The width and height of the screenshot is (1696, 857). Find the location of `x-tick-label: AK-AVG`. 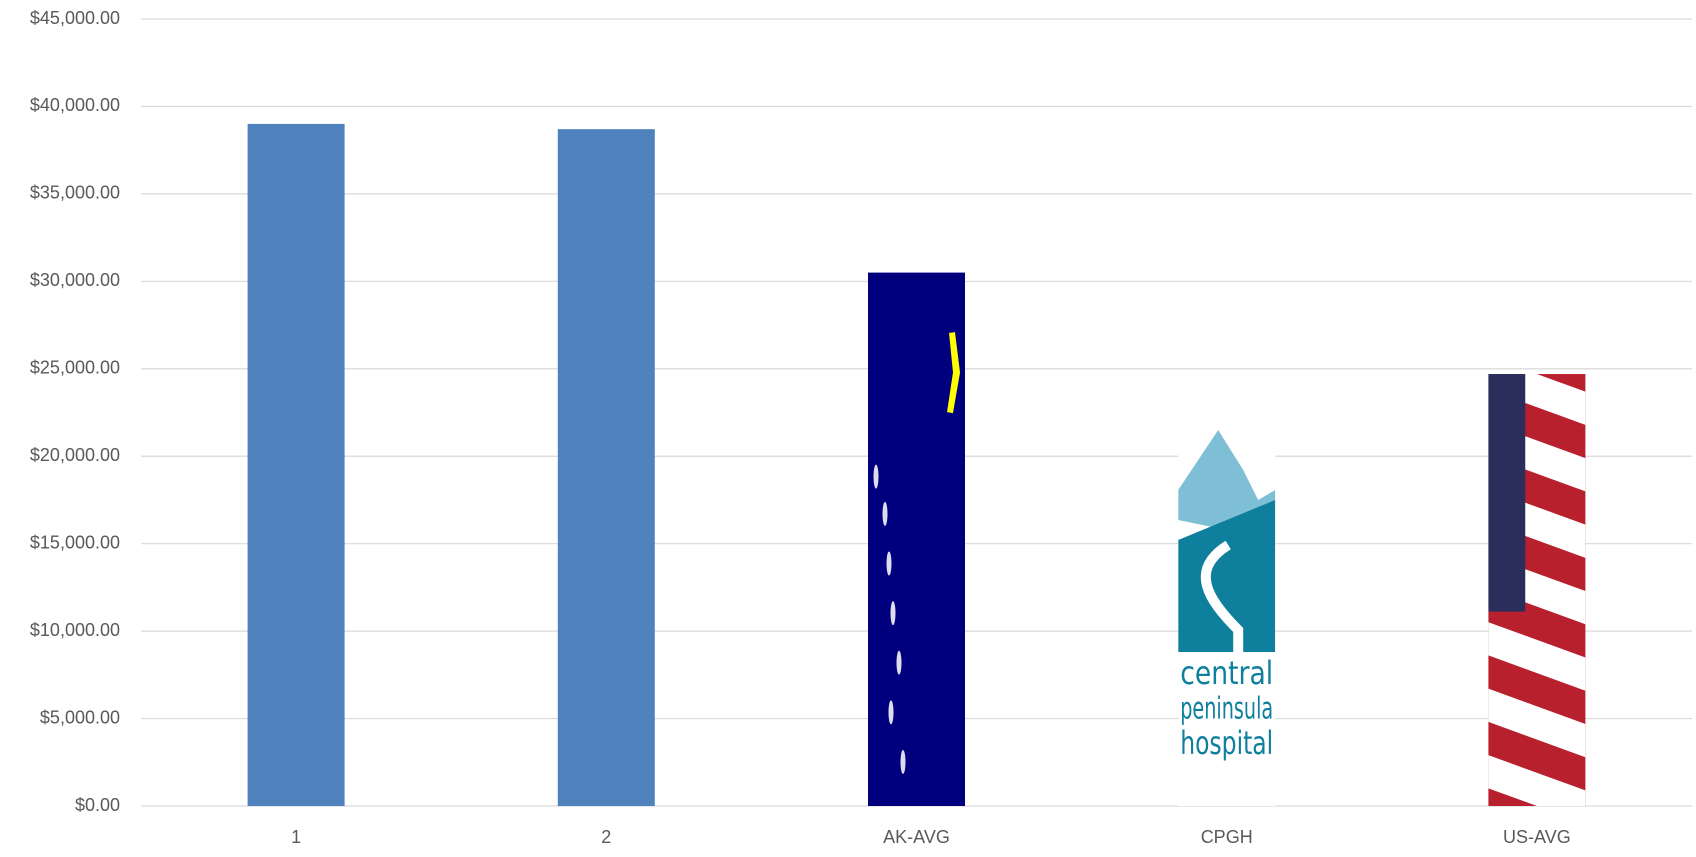

x-tick-label: AK-AVG is located at coordinates (916, 837).